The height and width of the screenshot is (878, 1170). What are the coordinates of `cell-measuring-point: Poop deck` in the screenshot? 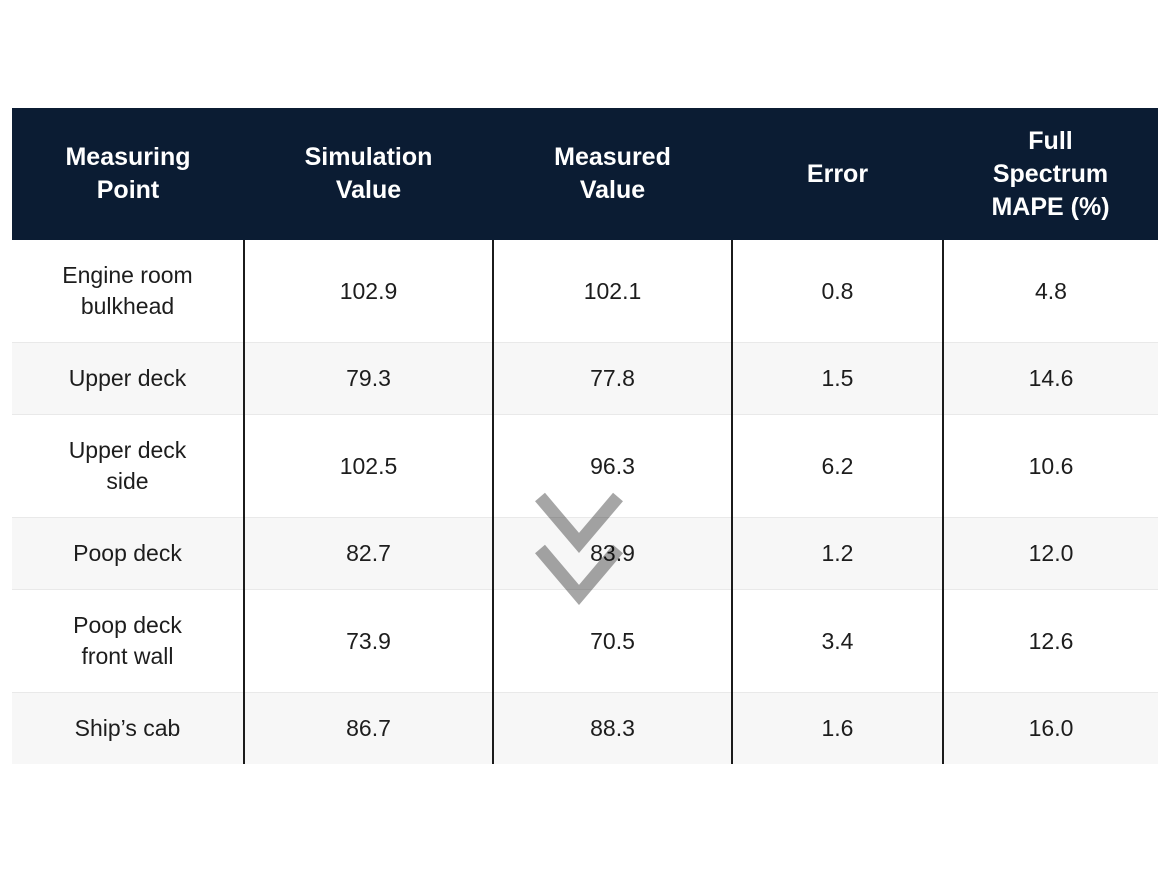 It's located at (128, 553).